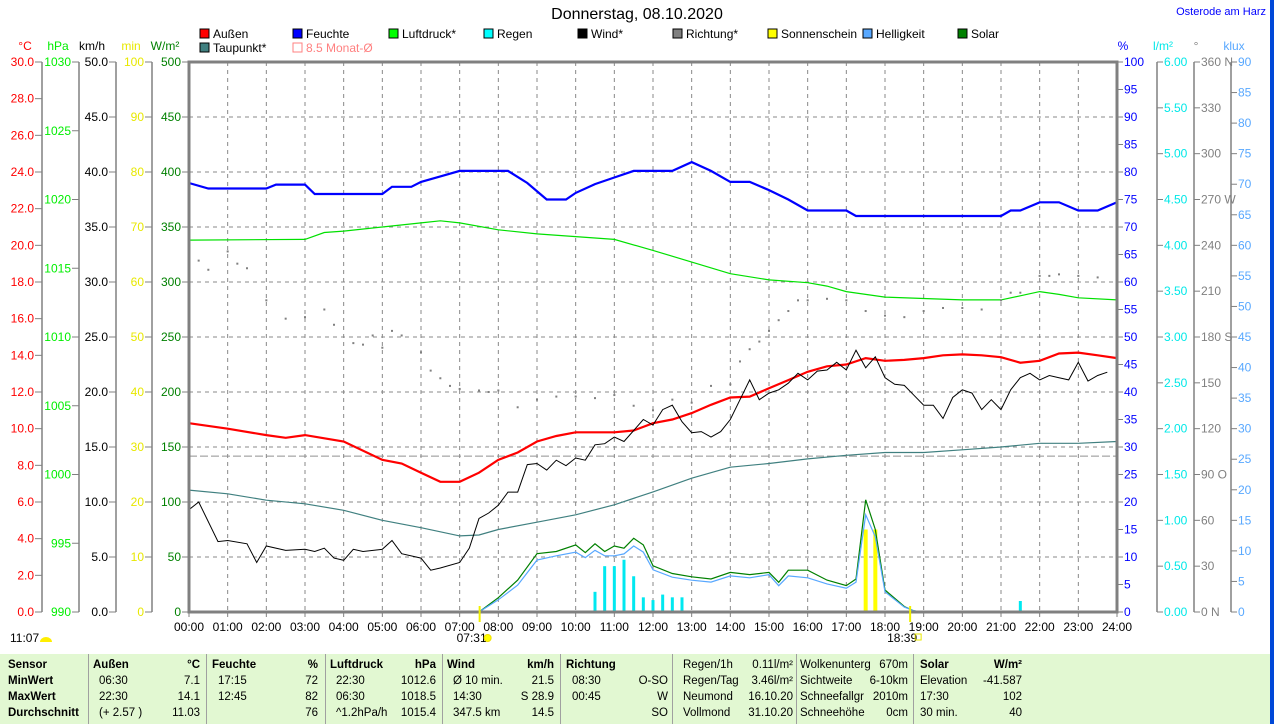  Describe the element at coordinates (540, 665) in the screenshot. I see `table-cell: km/h` at that location.